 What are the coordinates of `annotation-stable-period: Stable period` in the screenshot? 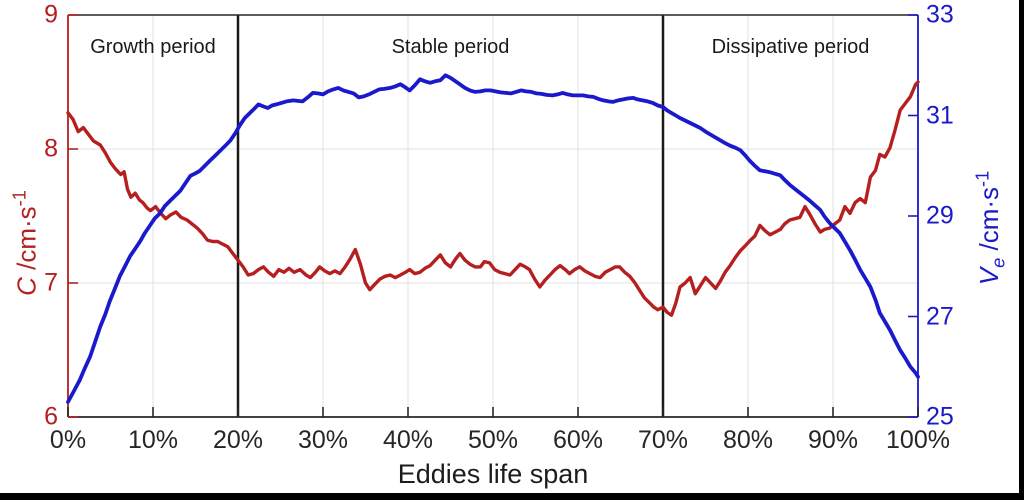 It's located at (450, 47).